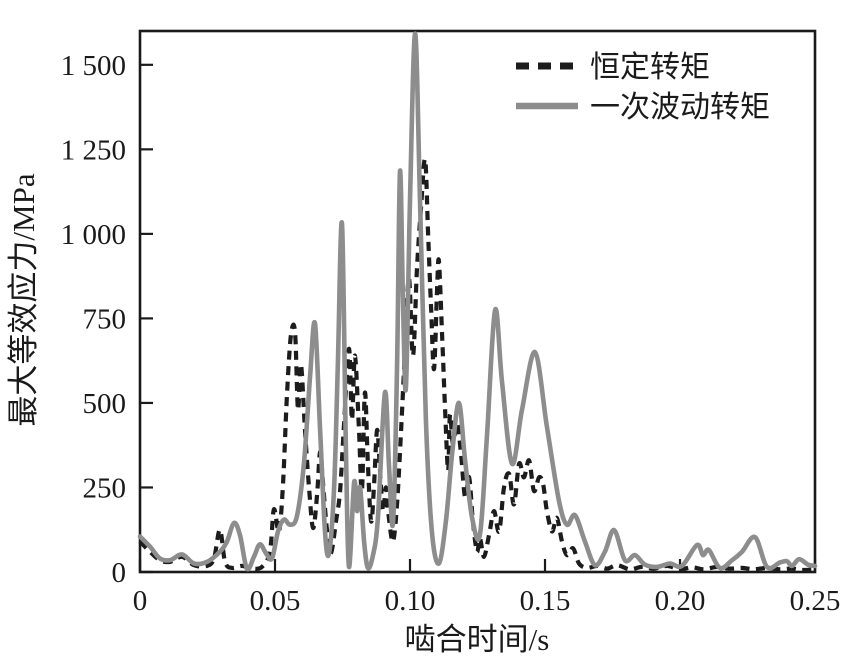  I want to click on y-tick-label: 750, so click(105, 319).